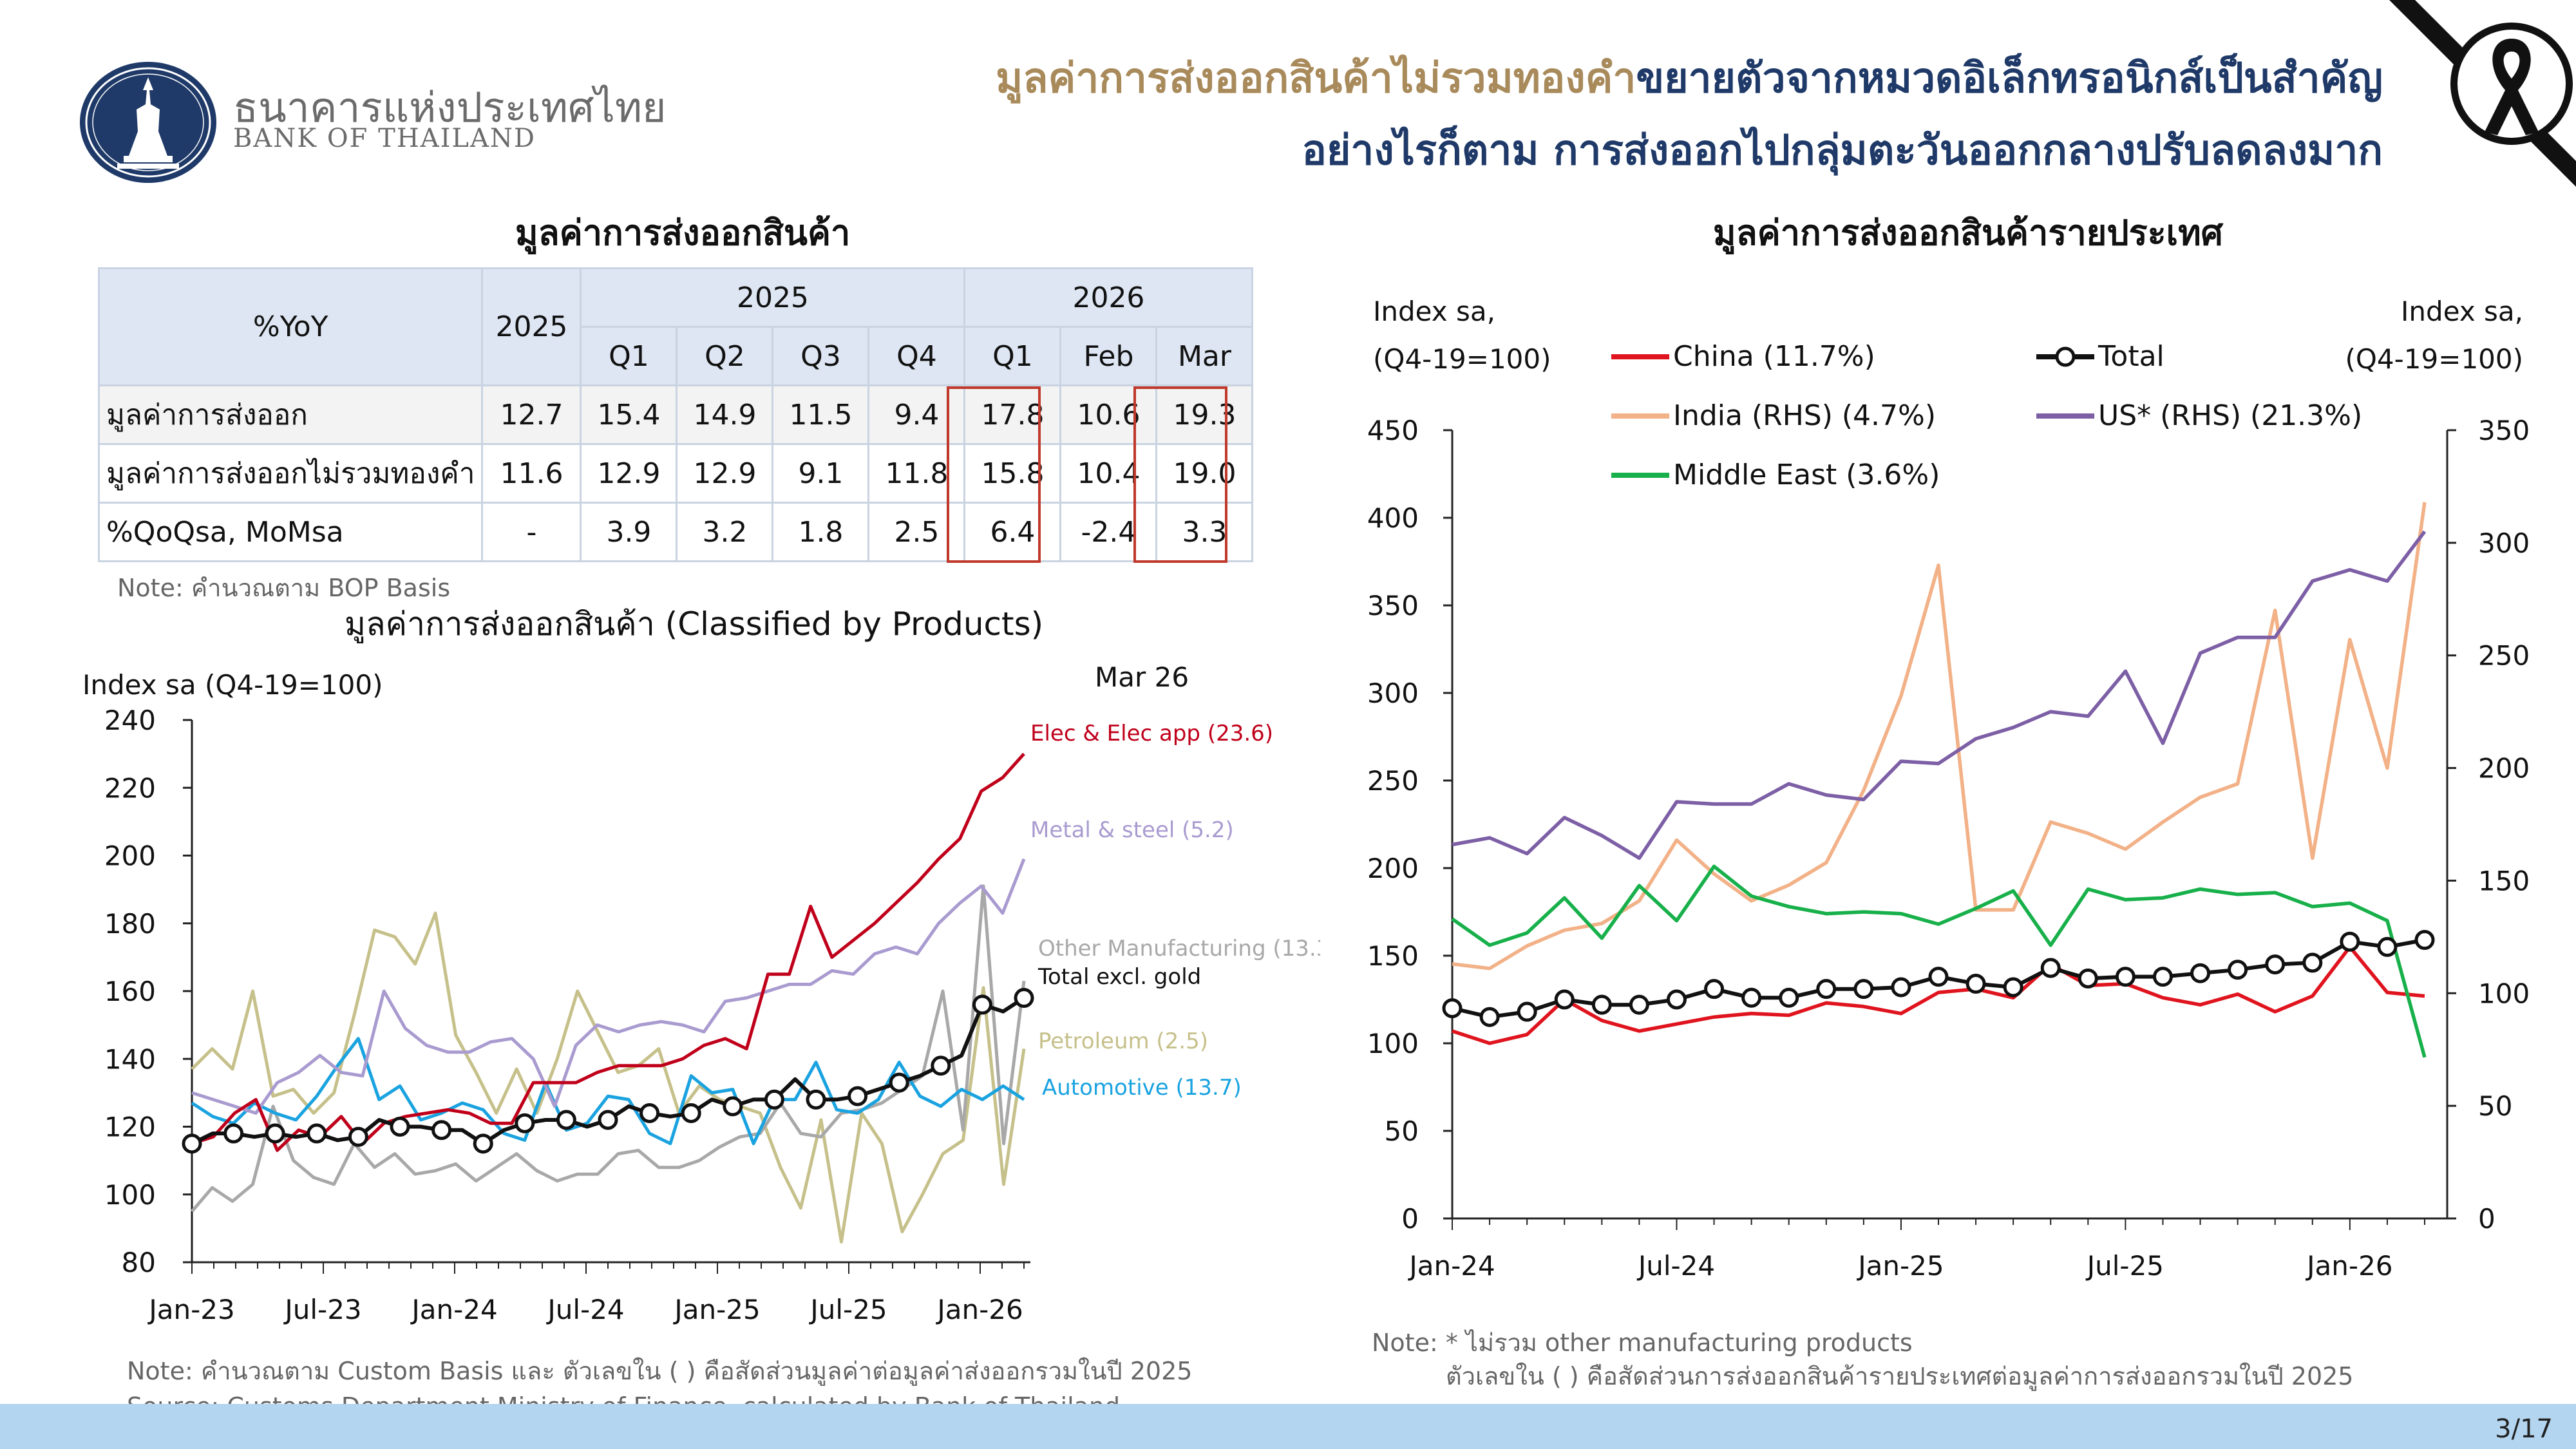 This screenshot has height=1449, width=2576. Describe the element at coordinates (130, 1195) in the screenshot. I see `y-tick-label: 100` at that location.